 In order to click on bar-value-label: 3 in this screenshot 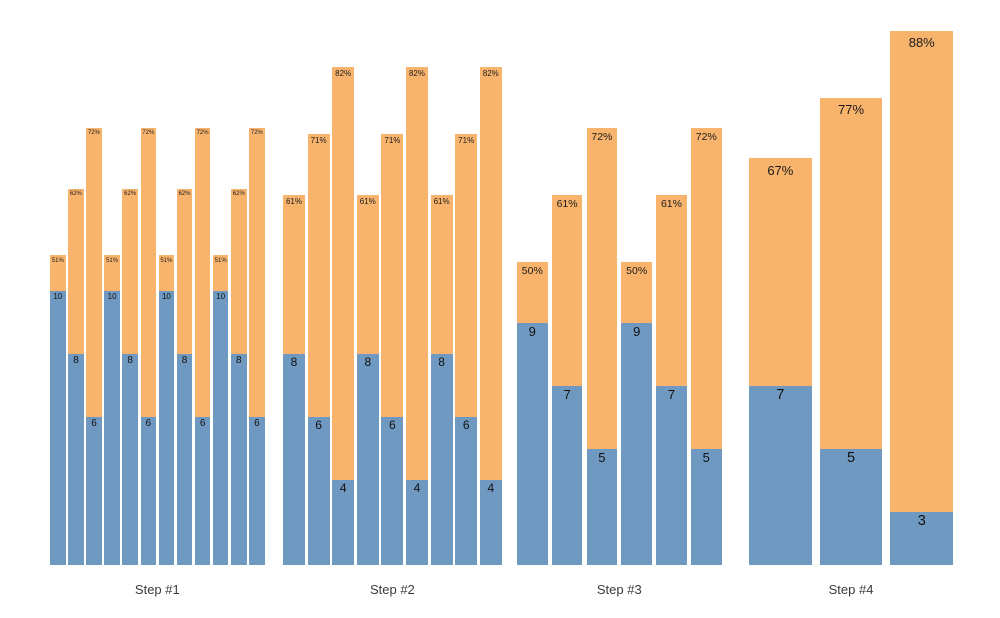, I will do `click(921, 520)`.